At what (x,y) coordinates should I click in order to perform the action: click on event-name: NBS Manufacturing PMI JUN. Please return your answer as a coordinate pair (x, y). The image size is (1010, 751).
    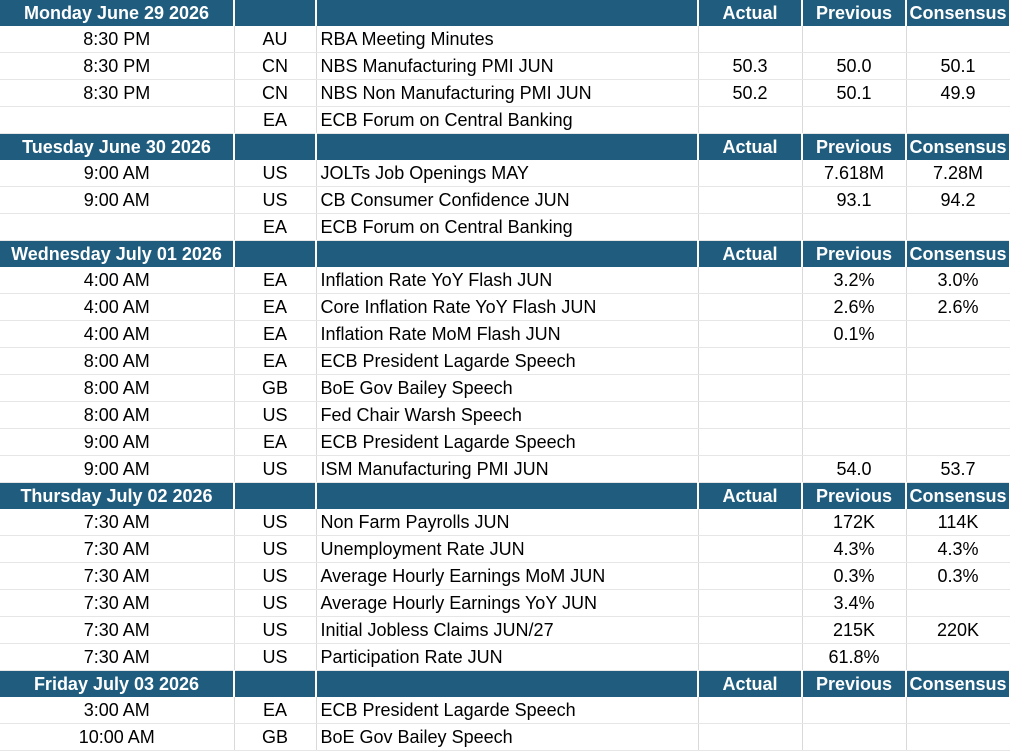
    Looking at the image, I should click on (507, 66).